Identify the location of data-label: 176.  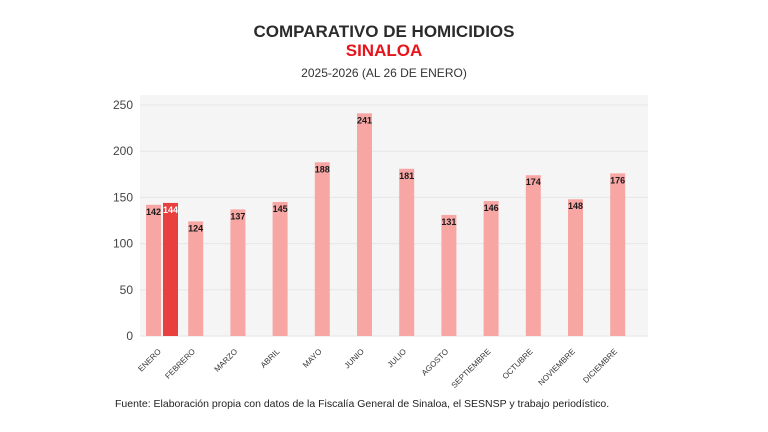
(617, 180).